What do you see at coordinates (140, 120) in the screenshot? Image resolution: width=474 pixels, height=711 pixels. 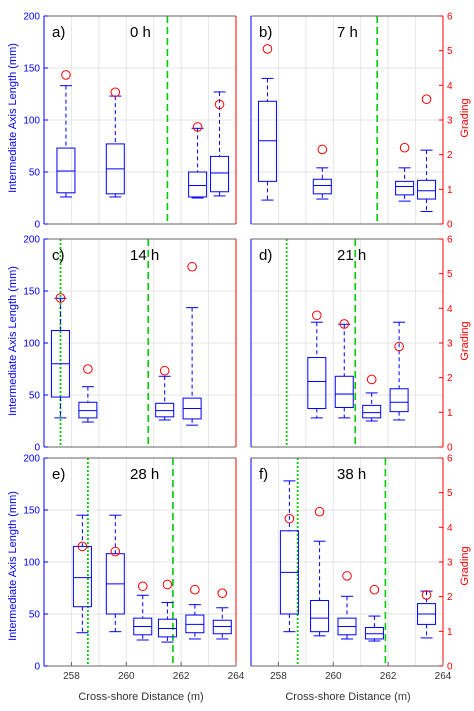 I see `panel-grid` at bounding box center [140, 120].